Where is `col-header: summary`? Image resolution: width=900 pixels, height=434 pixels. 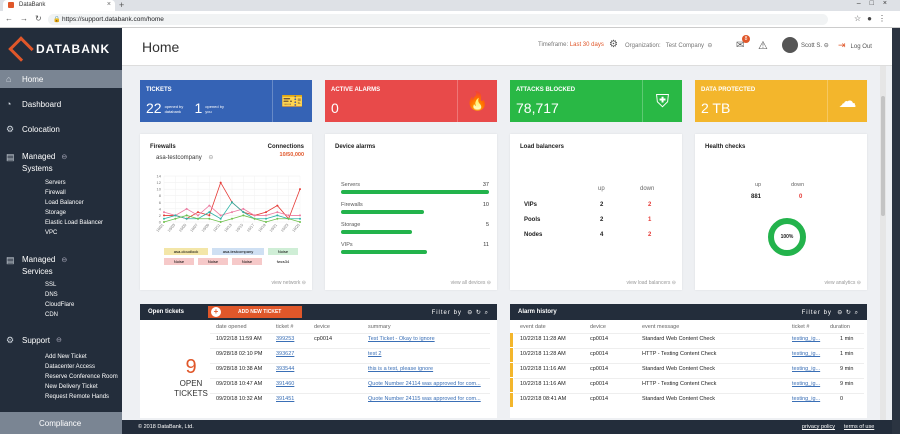
col-header: summary is located at coordinates (379, 327).